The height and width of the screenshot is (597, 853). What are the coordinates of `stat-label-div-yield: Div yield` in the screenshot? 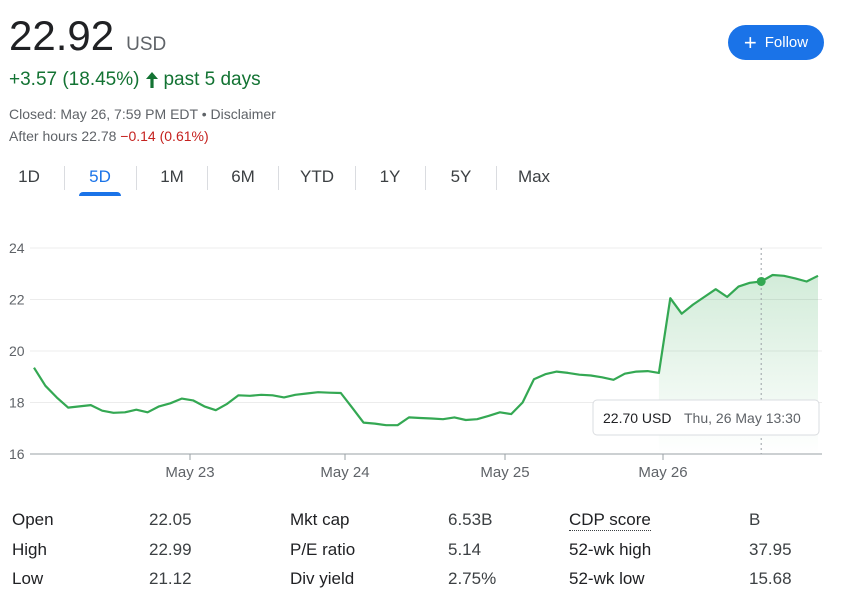 It's located at (322, 578).